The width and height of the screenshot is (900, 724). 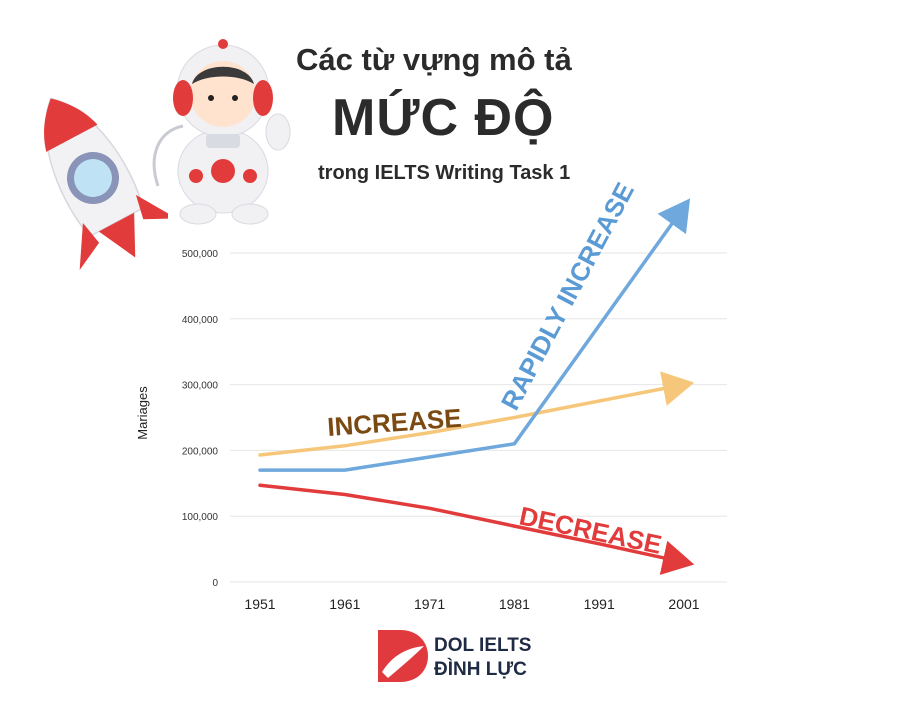 What do you see at coordinates (599, 604) in the screenshot?
I see `x-tick-label: 1991` at bounding box center [599, 604].